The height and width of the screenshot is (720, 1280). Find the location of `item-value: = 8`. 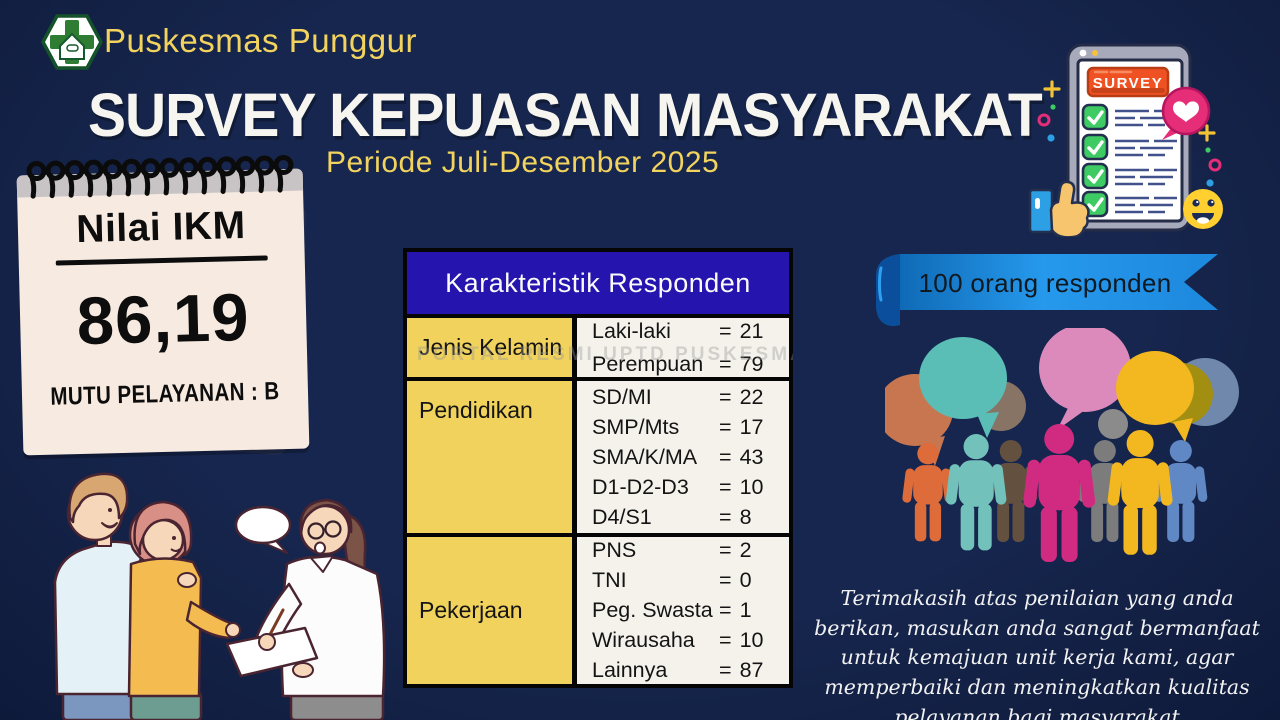

item-value: = 8 is located at coordinates (754, 517).